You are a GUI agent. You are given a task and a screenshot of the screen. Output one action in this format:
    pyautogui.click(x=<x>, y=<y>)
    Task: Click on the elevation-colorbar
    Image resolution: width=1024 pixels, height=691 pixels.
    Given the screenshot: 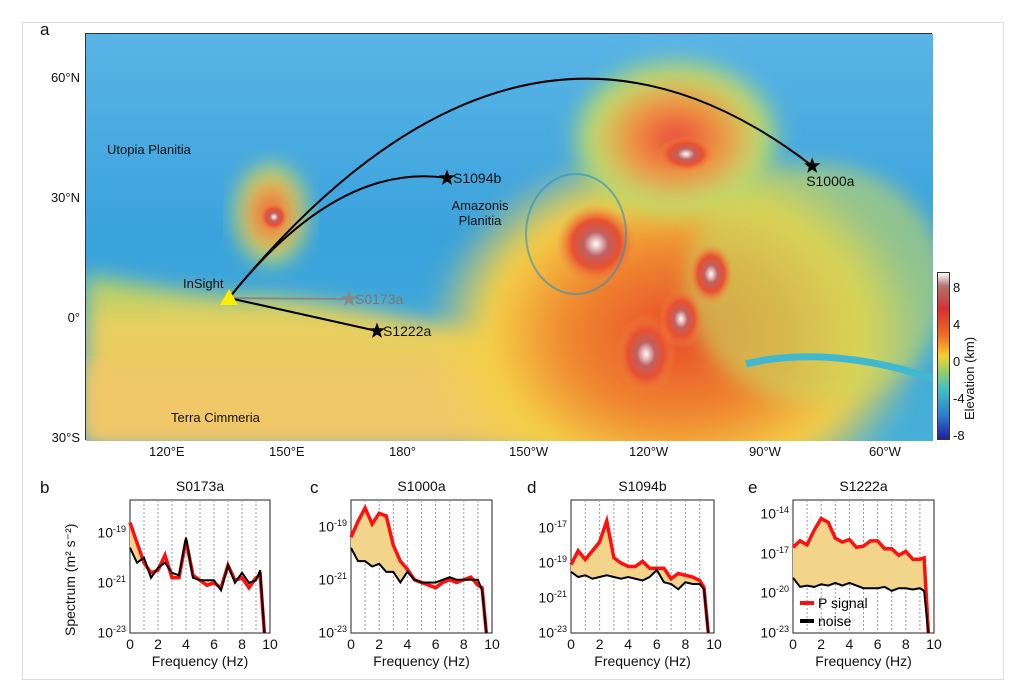 What is the action you would take?
    pyautogui.click(x=943, y=356)
    